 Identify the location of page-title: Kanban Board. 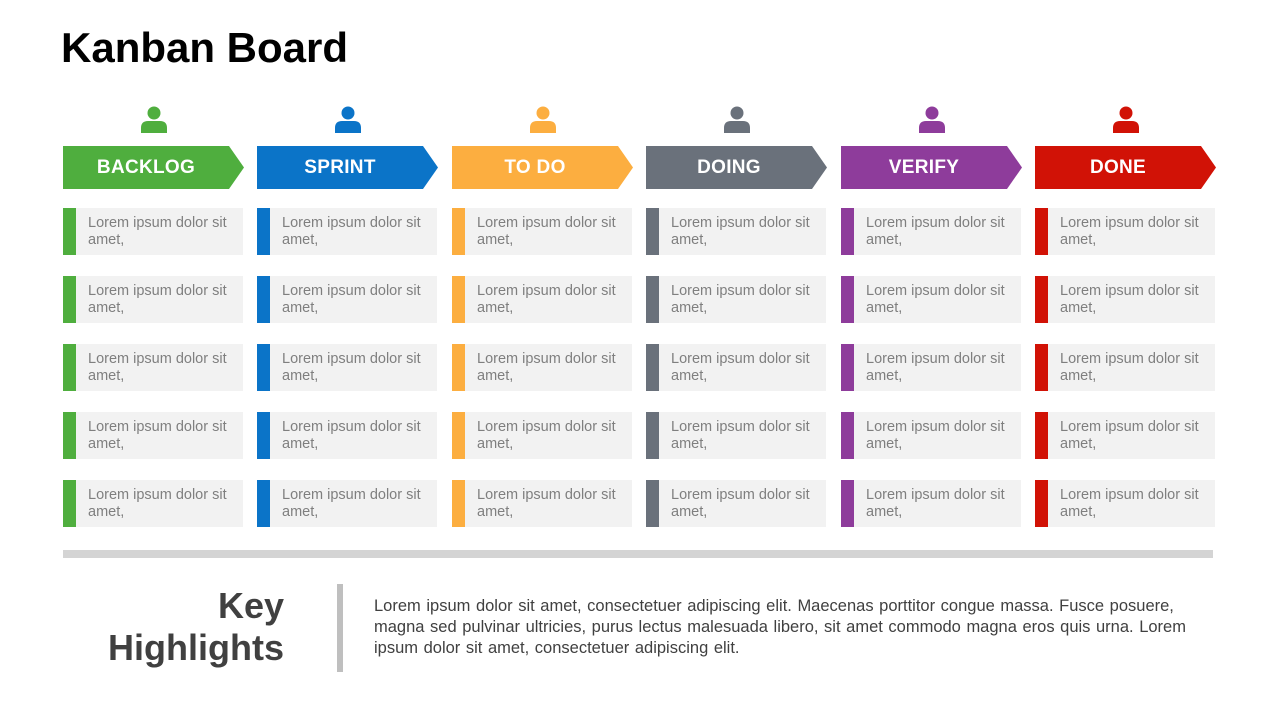
(205, 47).